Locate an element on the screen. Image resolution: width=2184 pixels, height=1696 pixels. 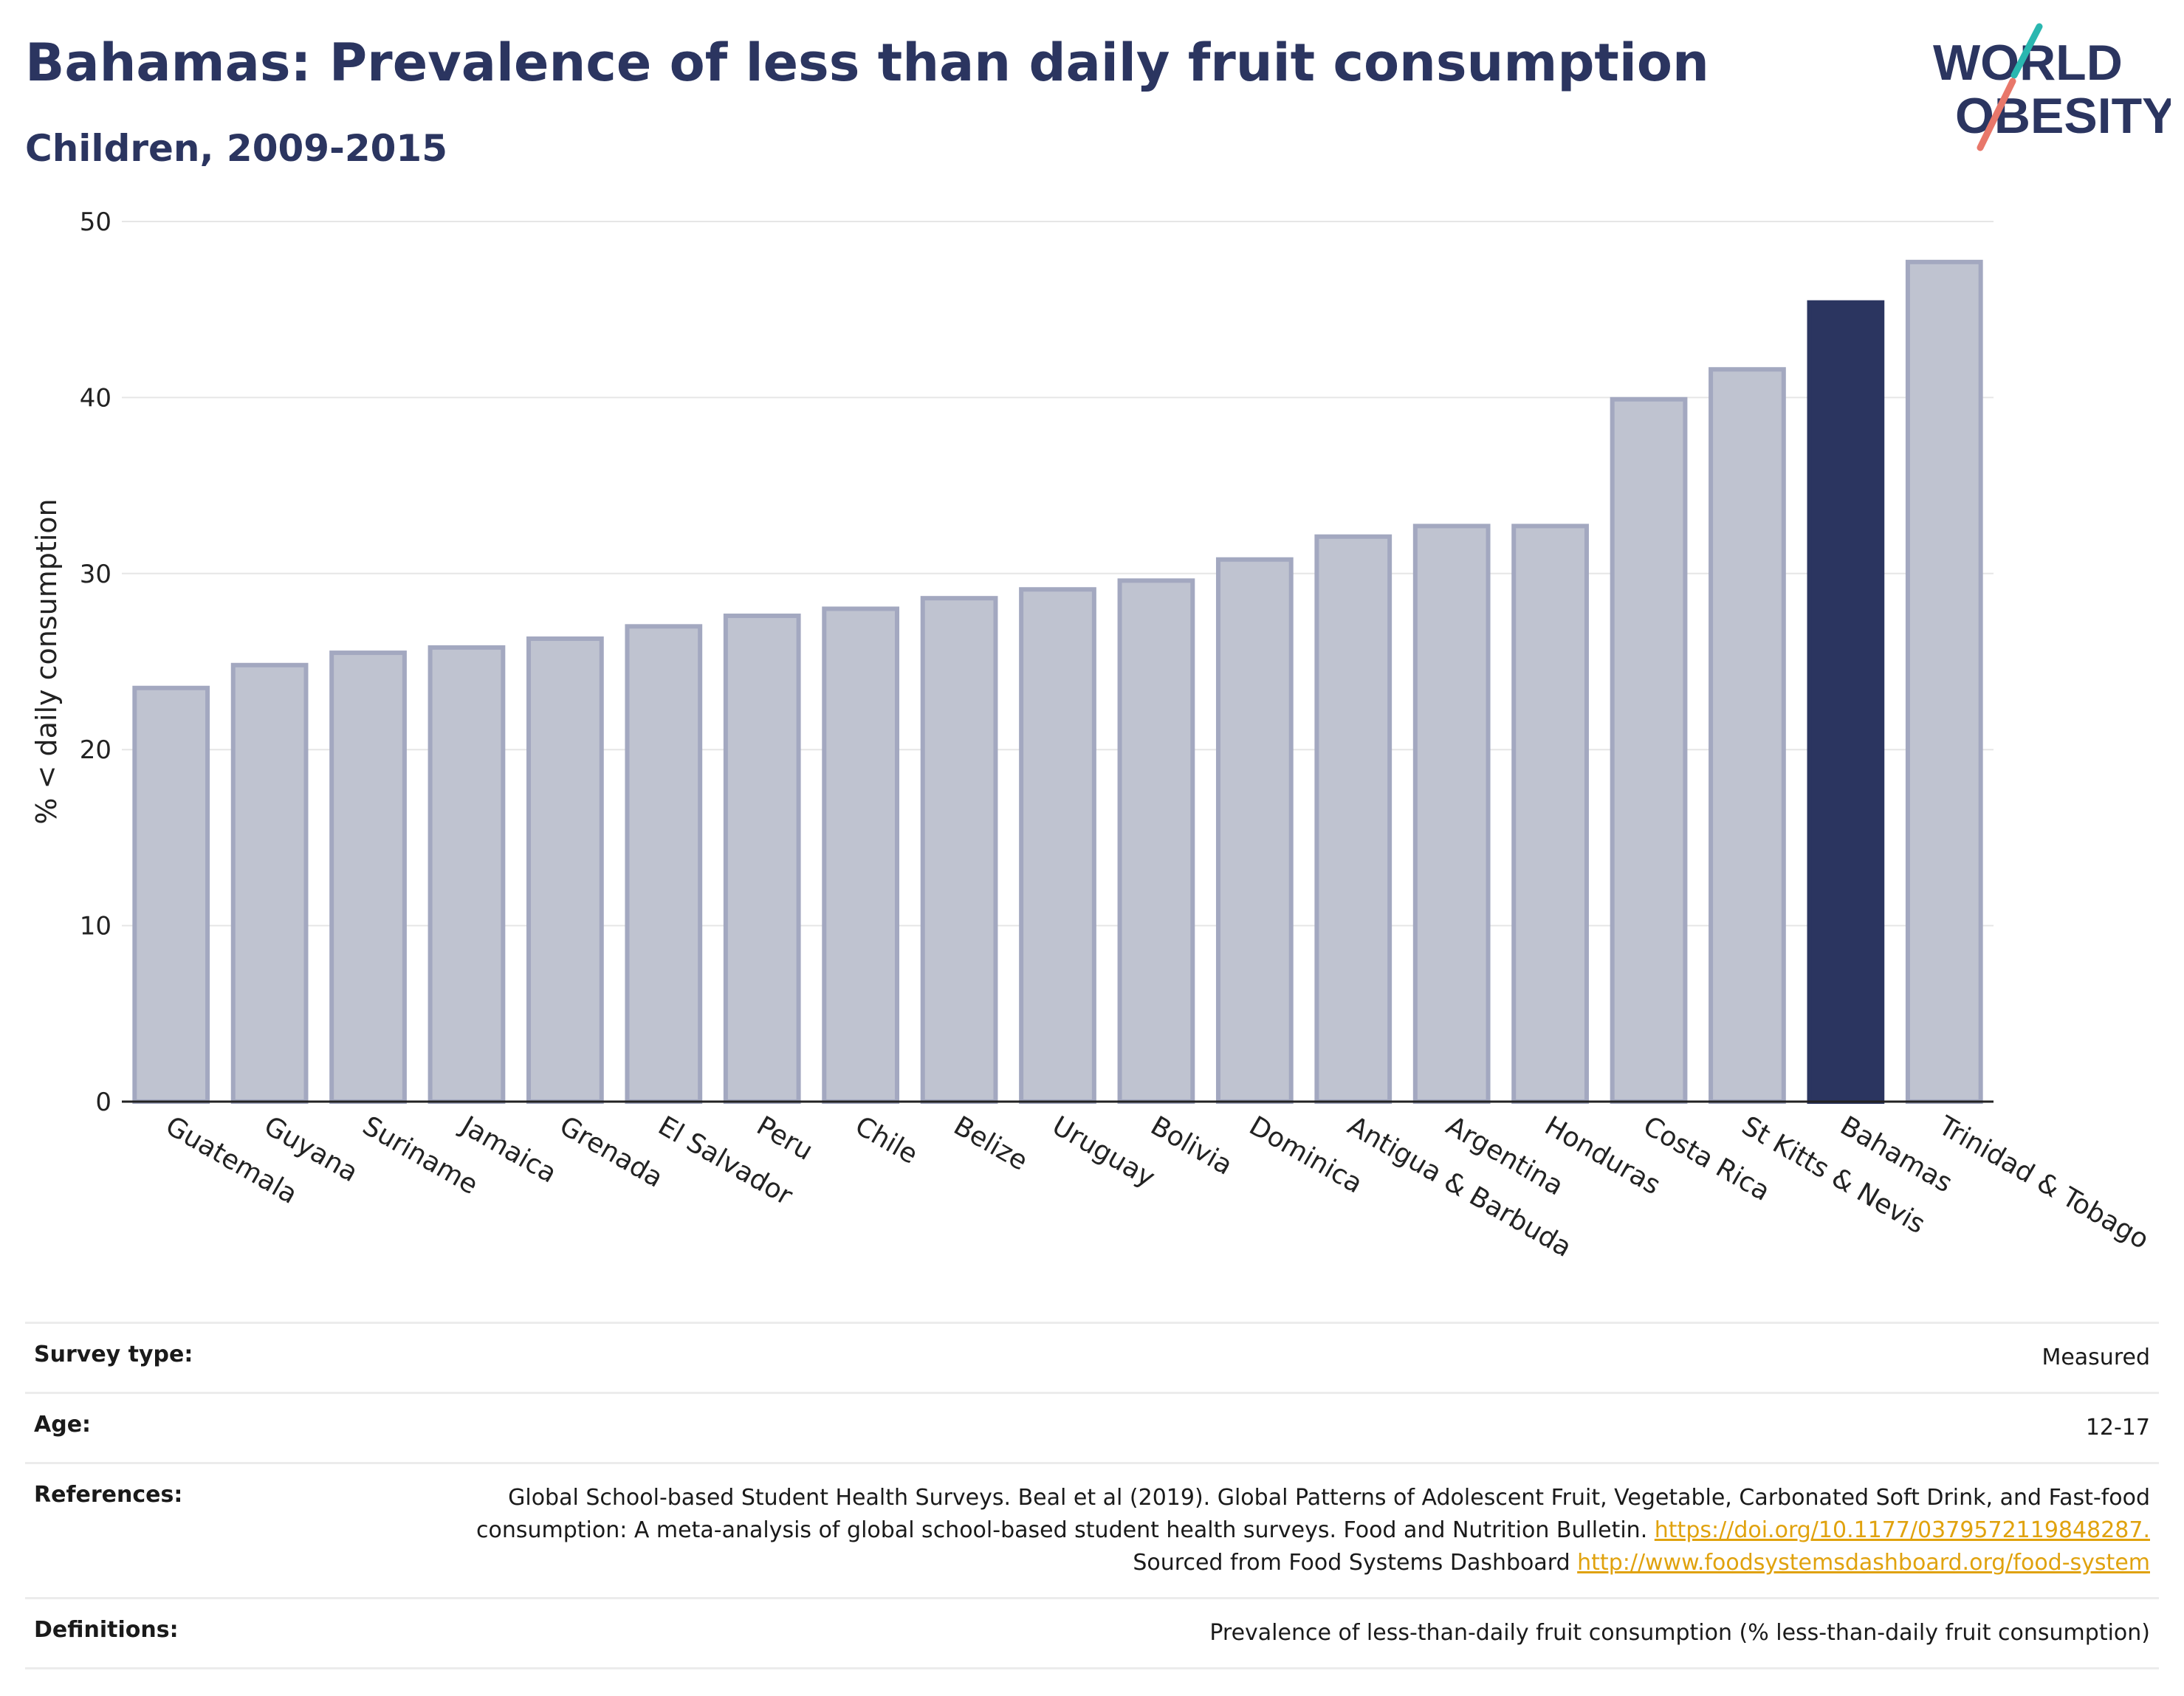
age-value: 12-17 is located at coordinates (2117, 1428).